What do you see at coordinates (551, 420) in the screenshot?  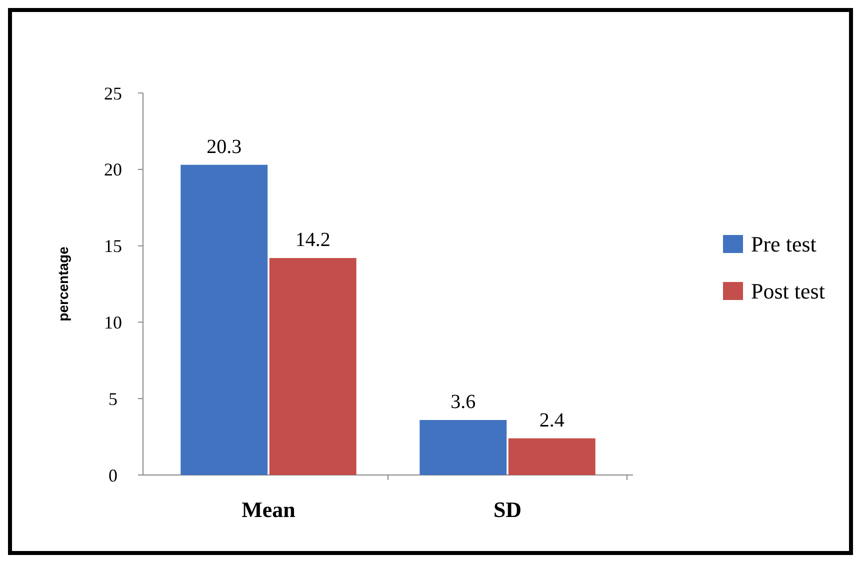 I see `data-label: 2.4` at bounding box center [551, 420].